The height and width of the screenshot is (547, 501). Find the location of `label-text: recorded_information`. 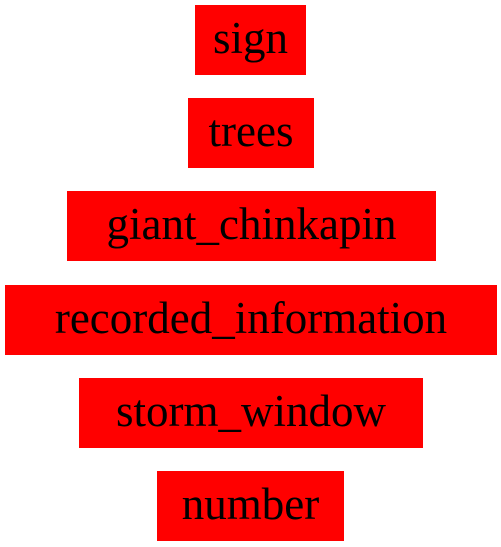

label-text: recorded_information is located at coordinates (251, 318).